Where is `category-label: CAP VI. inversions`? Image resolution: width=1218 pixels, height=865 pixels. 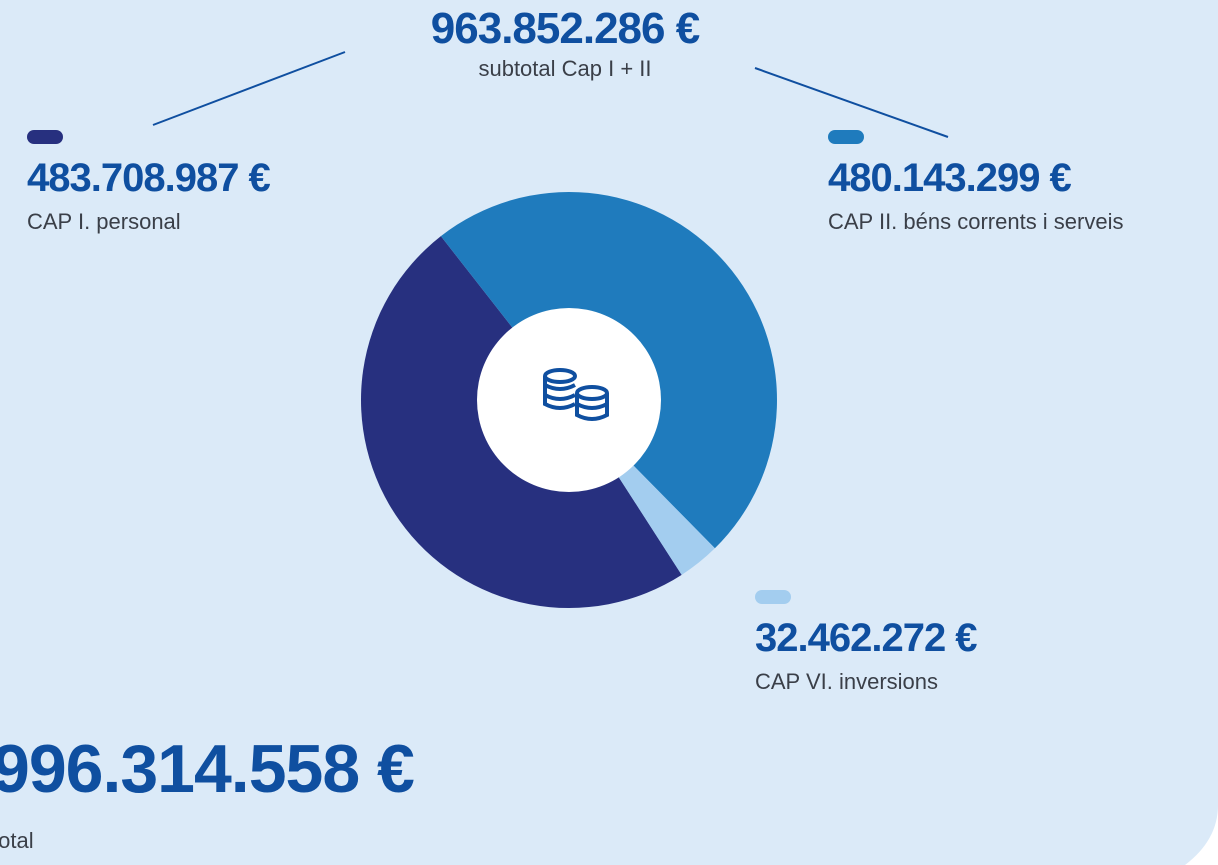 category-label: CAP VI. inversions is located at coordinates (847, 681).